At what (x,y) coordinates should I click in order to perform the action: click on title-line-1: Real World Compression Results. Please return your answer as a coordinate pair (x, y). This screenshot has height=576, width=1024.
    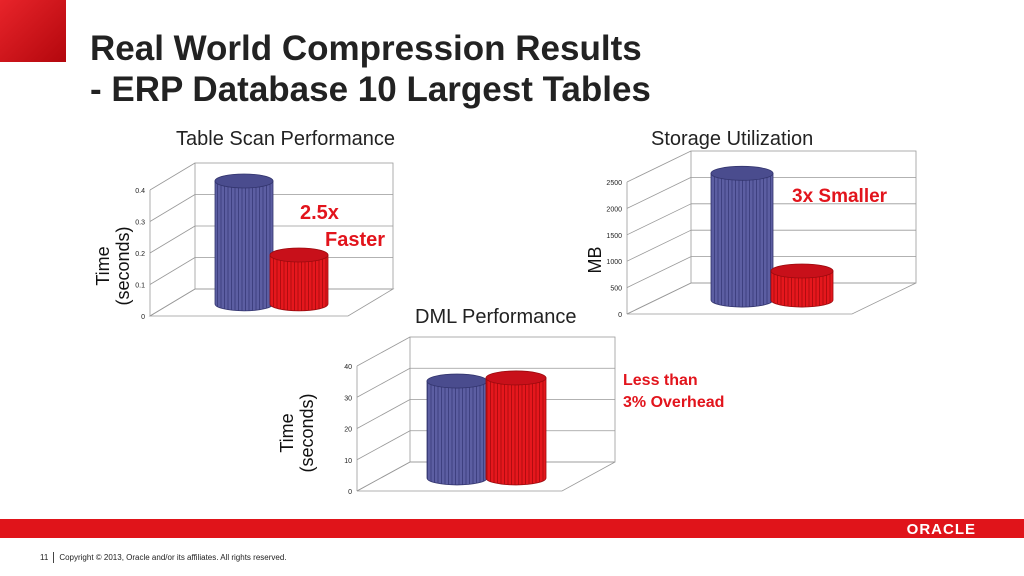
    Looking at the image, I should click on (366, 48).